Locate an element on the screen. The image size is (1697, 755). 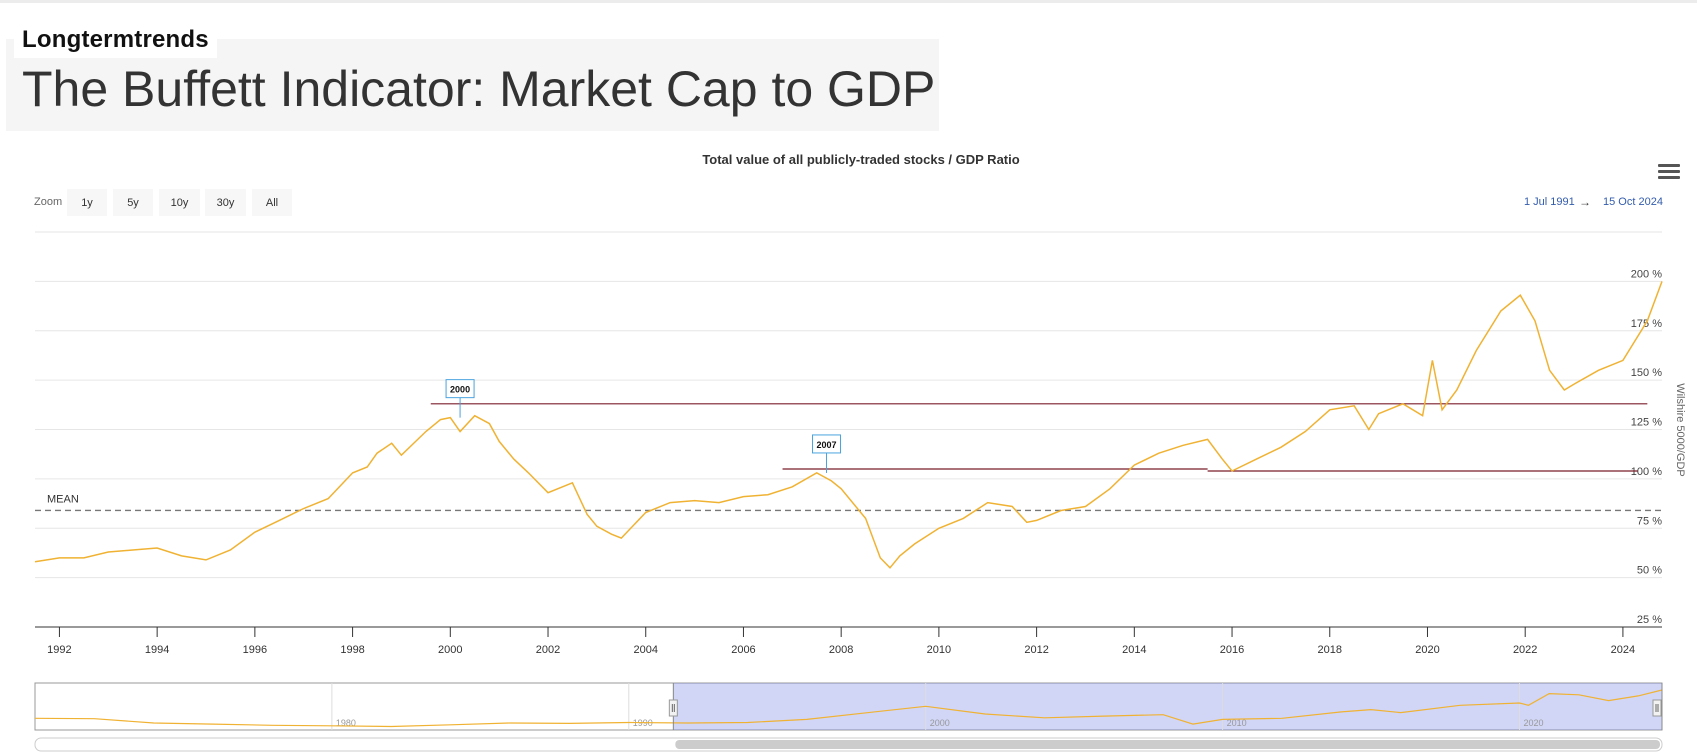
x-tick-label: 2022 is located at coordinates (1525, 650).